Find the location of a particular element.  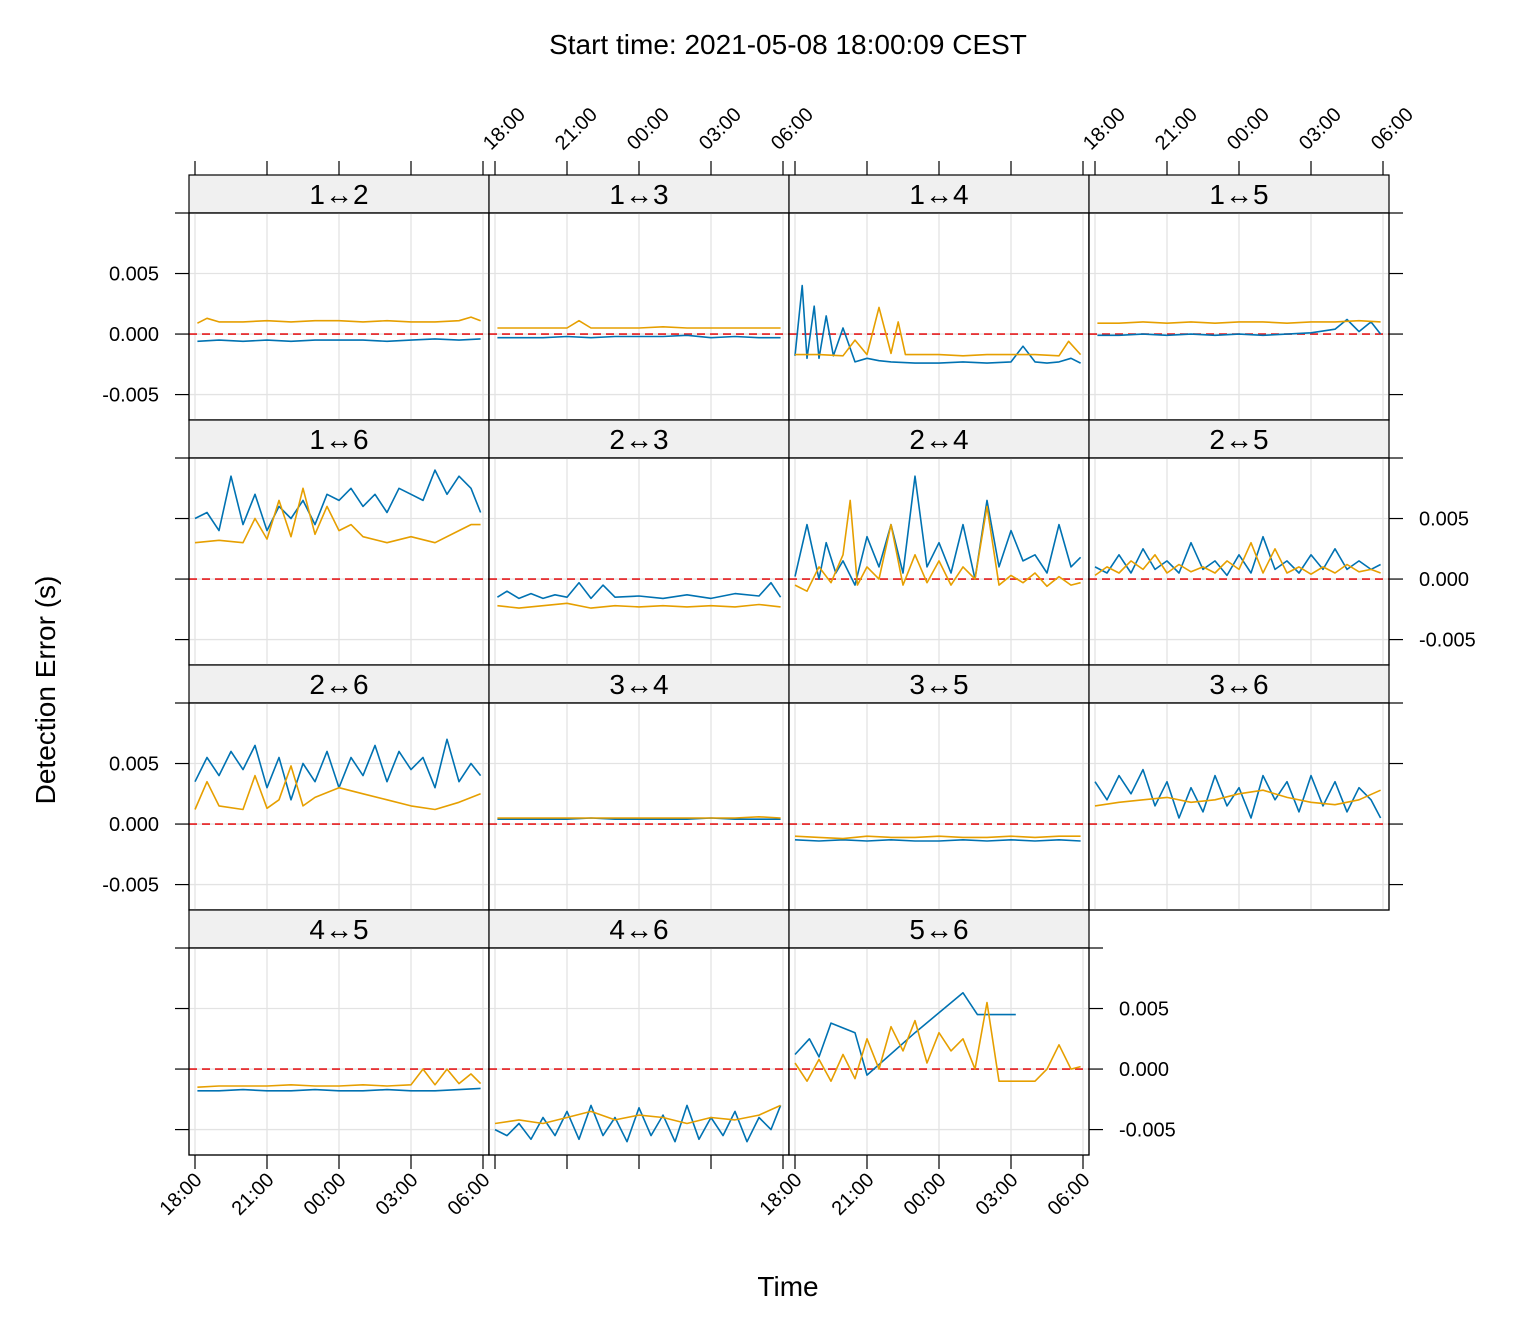

panel-strip-label: 1↔6 is located at coordinates (338, 439).